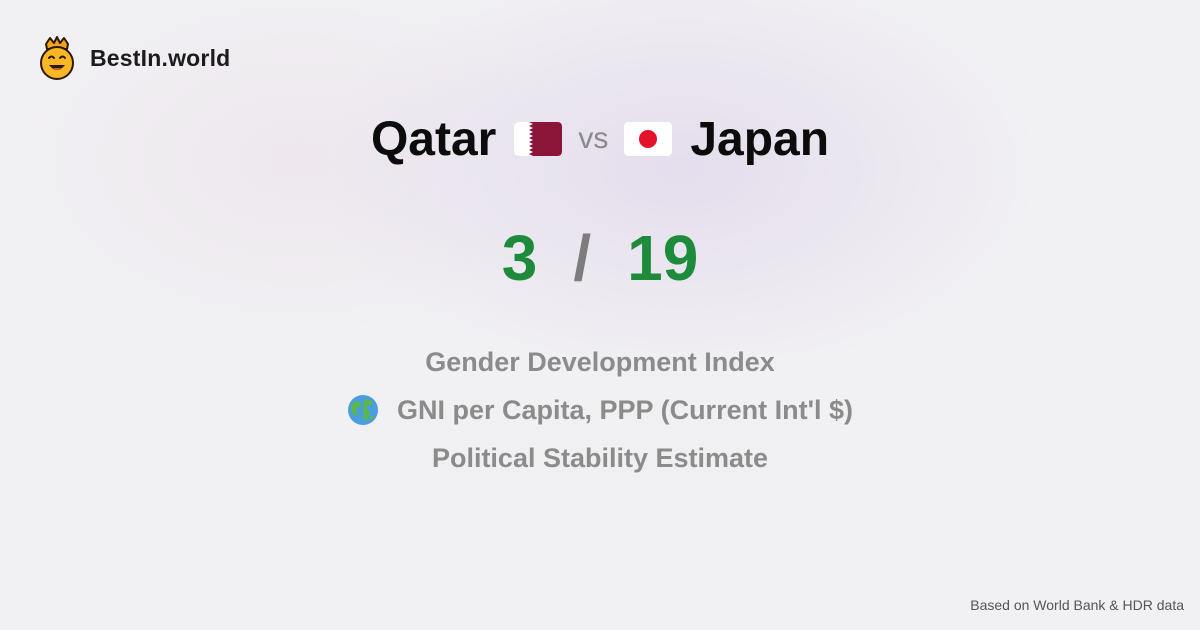  What do you see at coordinates (593, 138) in the screenshot?
I see `vs-label: vs` at bounding box center [593, 138].